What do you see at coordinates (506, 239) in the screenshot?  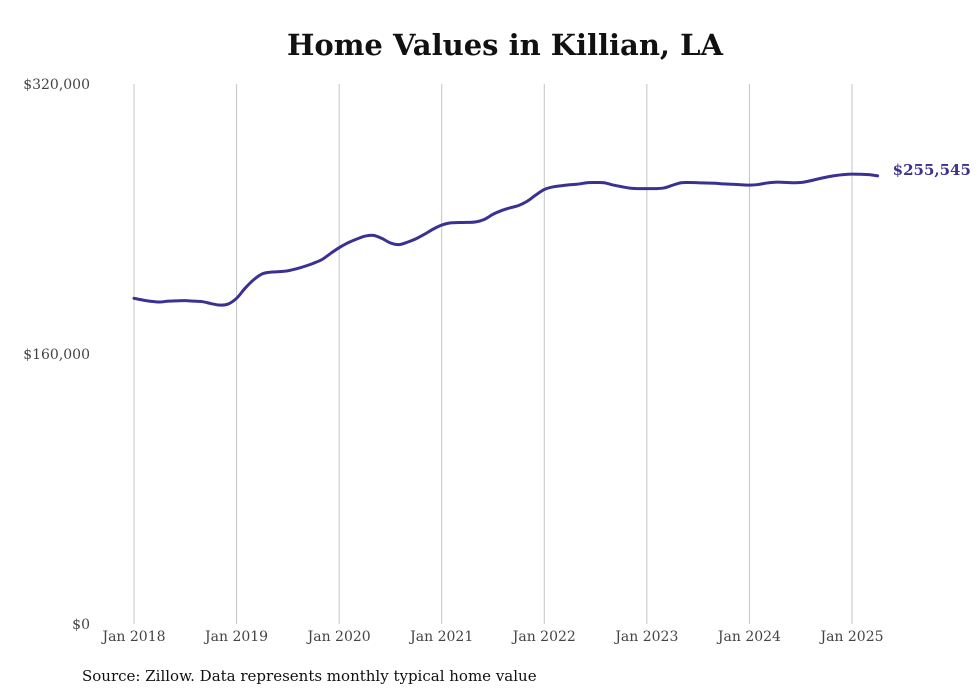 I see `home-value-line` at bounding box center [506, 239].